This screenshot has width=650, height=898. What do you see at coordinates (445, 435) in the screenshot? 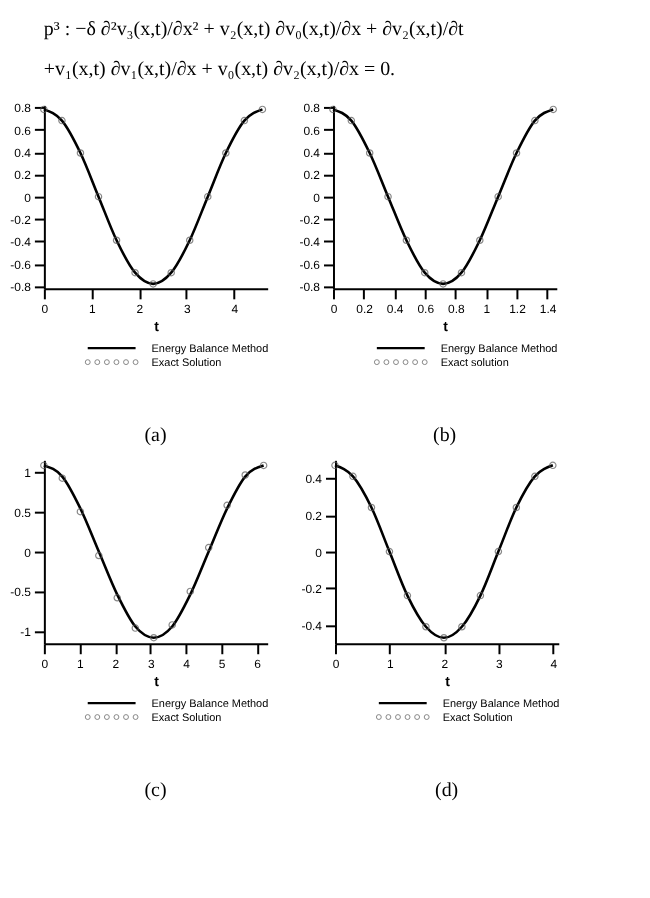
I see `text: (b)` at bounding box center [445, 435].